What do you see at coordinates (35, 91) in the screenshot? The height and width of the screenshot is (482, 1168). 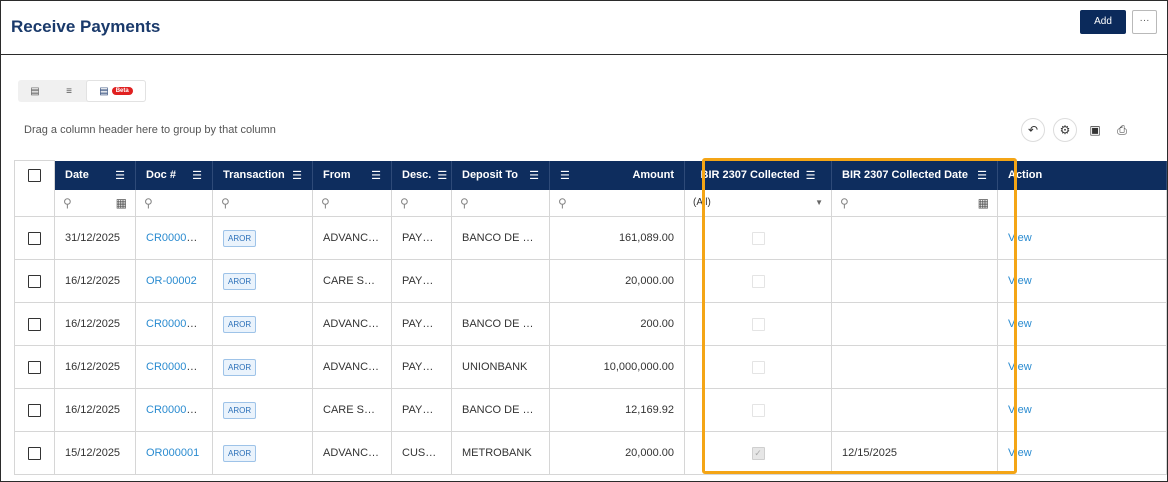 I see `card-view-button: ▤` at bounding box center [35, 91].